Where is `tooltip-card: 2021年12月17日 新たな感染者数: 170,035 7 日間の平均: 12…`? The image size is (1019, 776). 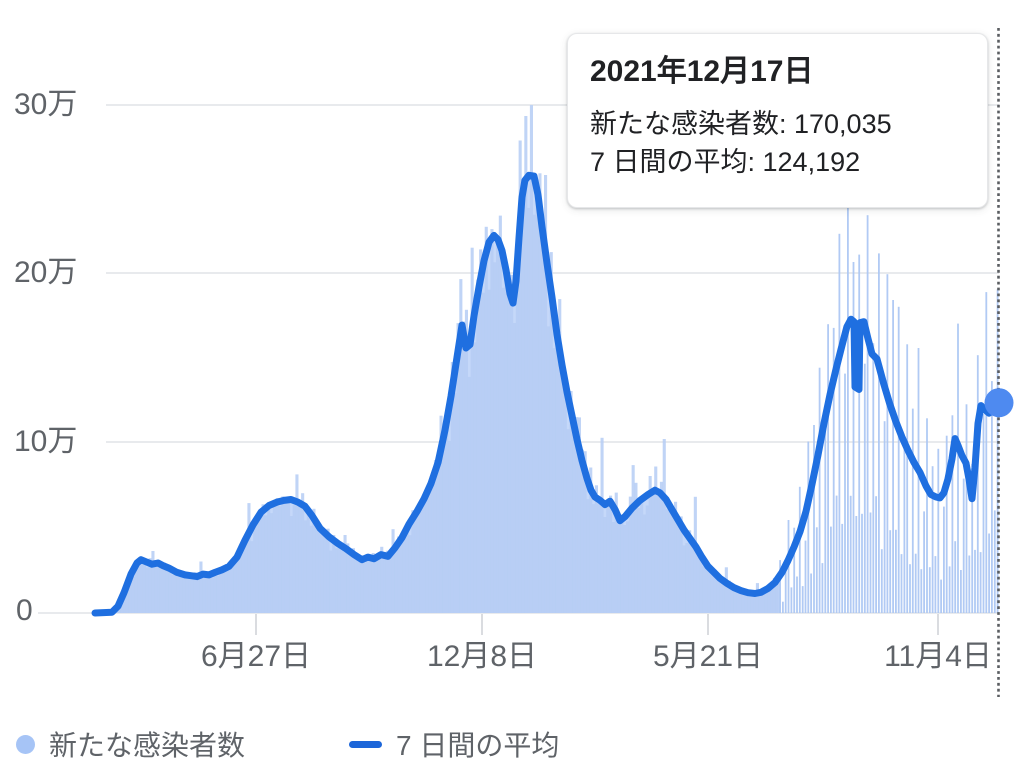 tooltip-card: 2021年12月17日 新たな感染者数: 170,035 7 日間の平均: 12… is located at coordinates (777, 120).